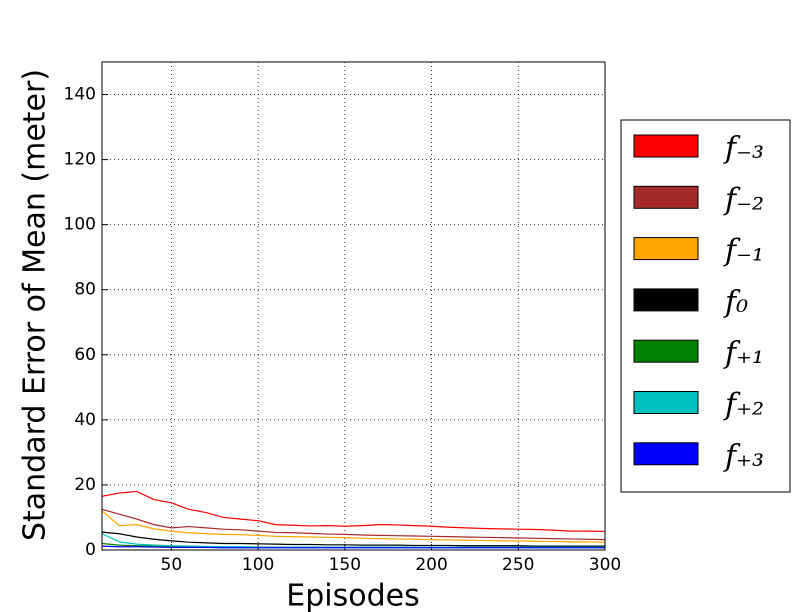  What do you see at coordinates (85, 290) in the screenshot?
I see `y-tick-label: 80` at bounding box center [85, 290].